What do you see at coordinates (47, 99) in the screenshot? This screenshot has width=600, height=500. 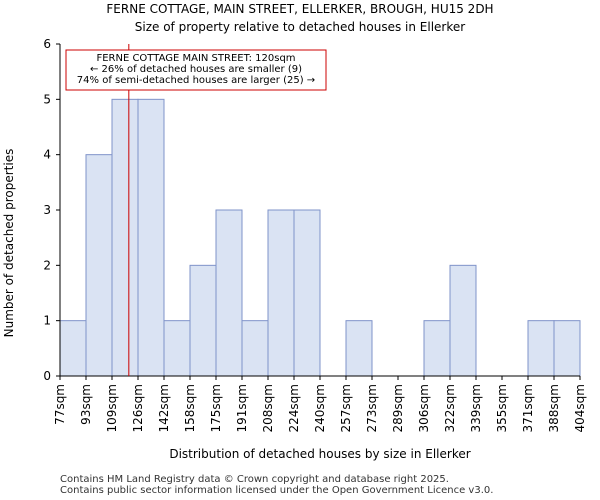 I see `y-tick-label: 5` at bounding box center [47, 99].